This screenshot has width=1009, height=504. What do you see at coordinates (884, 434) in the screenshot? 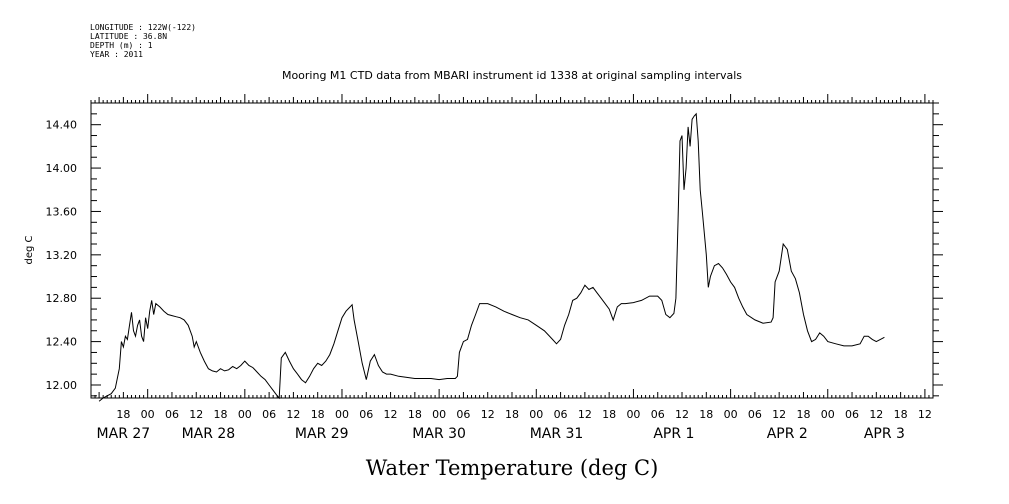
I see `date-label: APR 3` at bounding box center [884, 434].